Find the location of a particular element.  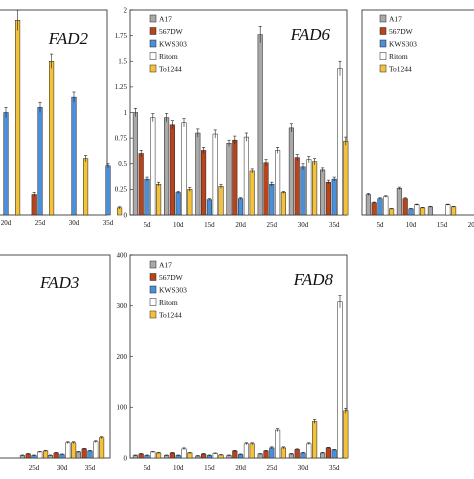

y-tick-label: 1 is located at coordinates (126, 113).